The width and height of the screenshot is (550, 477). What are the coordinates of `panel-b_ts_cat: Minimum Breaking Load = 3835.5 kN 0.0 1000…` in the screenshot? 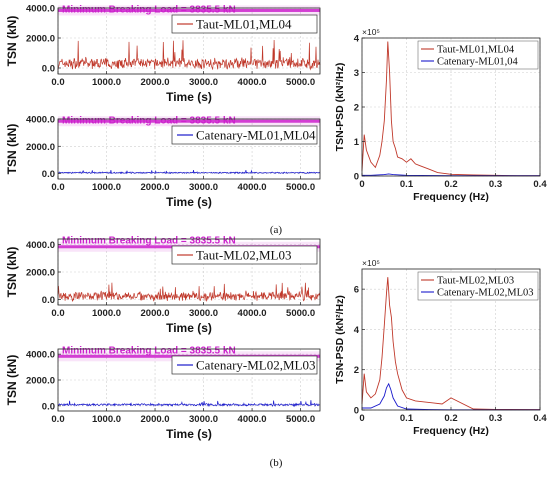 It's located at (163, 393).